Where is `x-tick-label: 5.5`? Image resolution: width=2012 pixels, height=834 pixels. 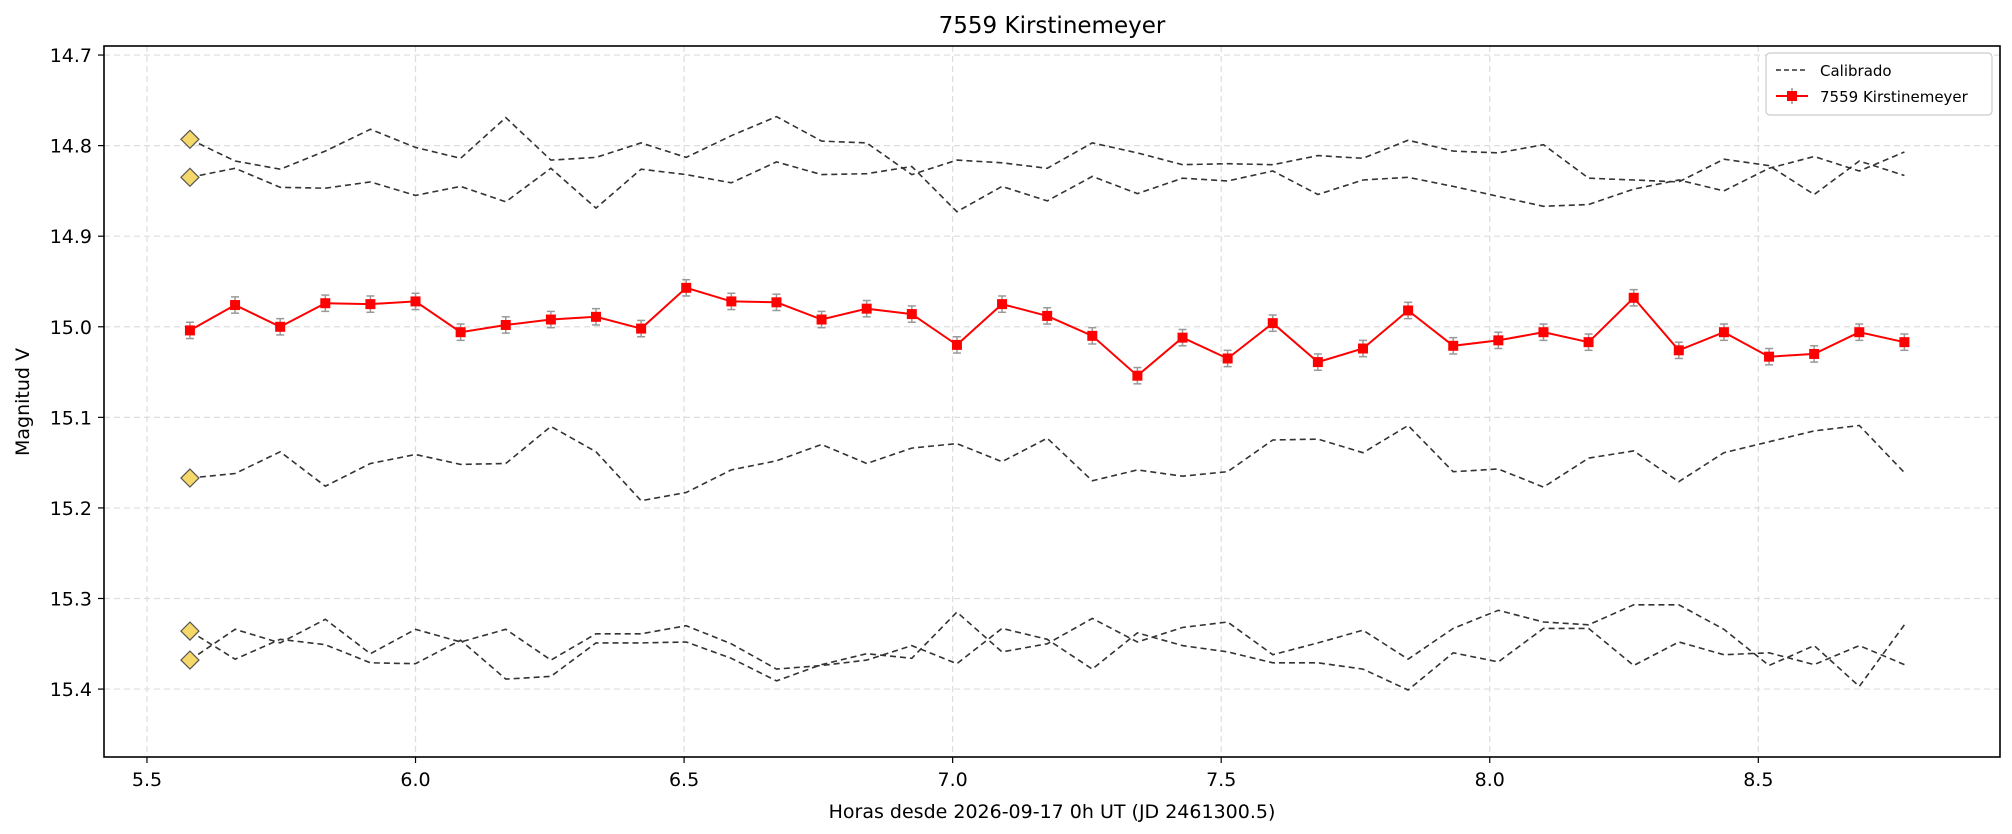
x-tick-label: 5.5 is located at coordinates (147, 780).